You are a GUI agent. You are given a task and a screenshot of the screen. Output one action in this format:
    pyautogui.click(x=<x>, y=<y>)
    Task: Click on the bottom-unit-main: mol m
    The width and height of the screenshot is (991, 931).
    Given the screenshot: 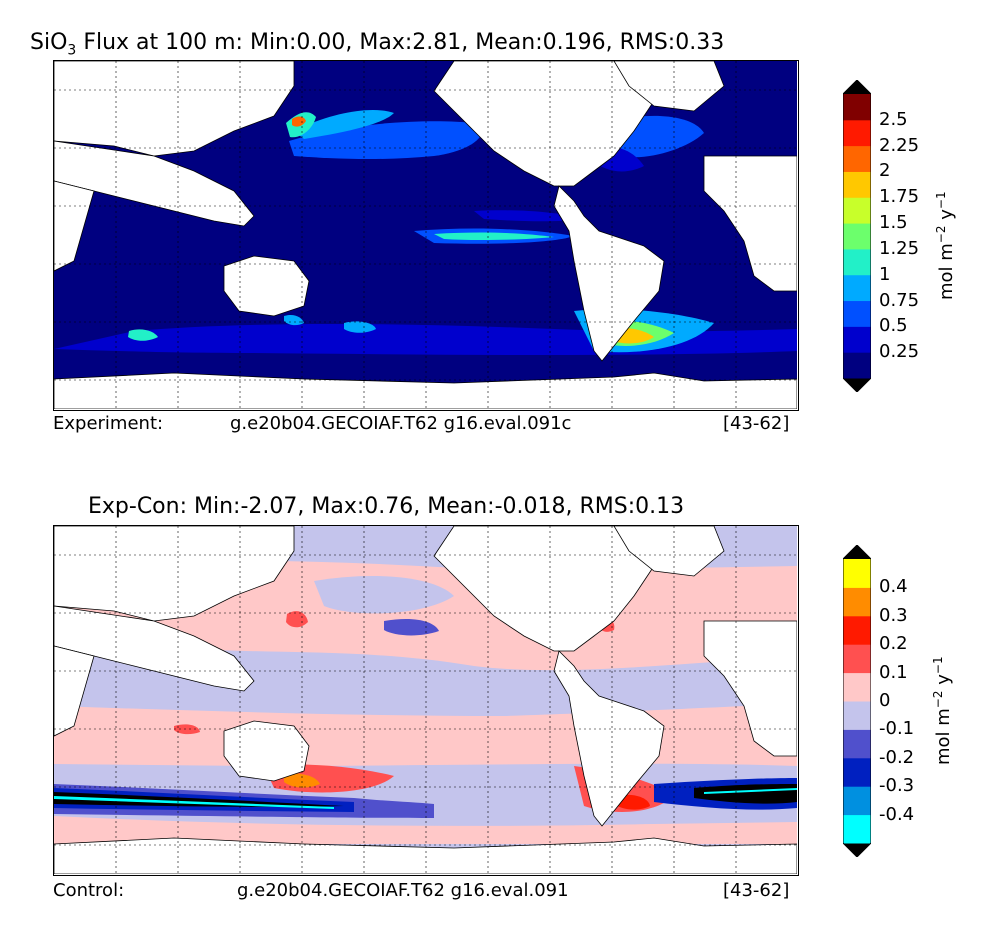 What is the action you would take?
    pyautogui.click(x=943, y=736)
    